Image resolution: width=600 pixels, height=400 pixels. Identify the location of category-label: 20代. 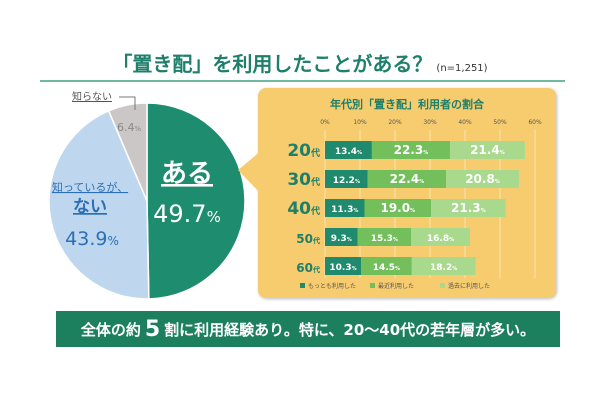
(303, 151).